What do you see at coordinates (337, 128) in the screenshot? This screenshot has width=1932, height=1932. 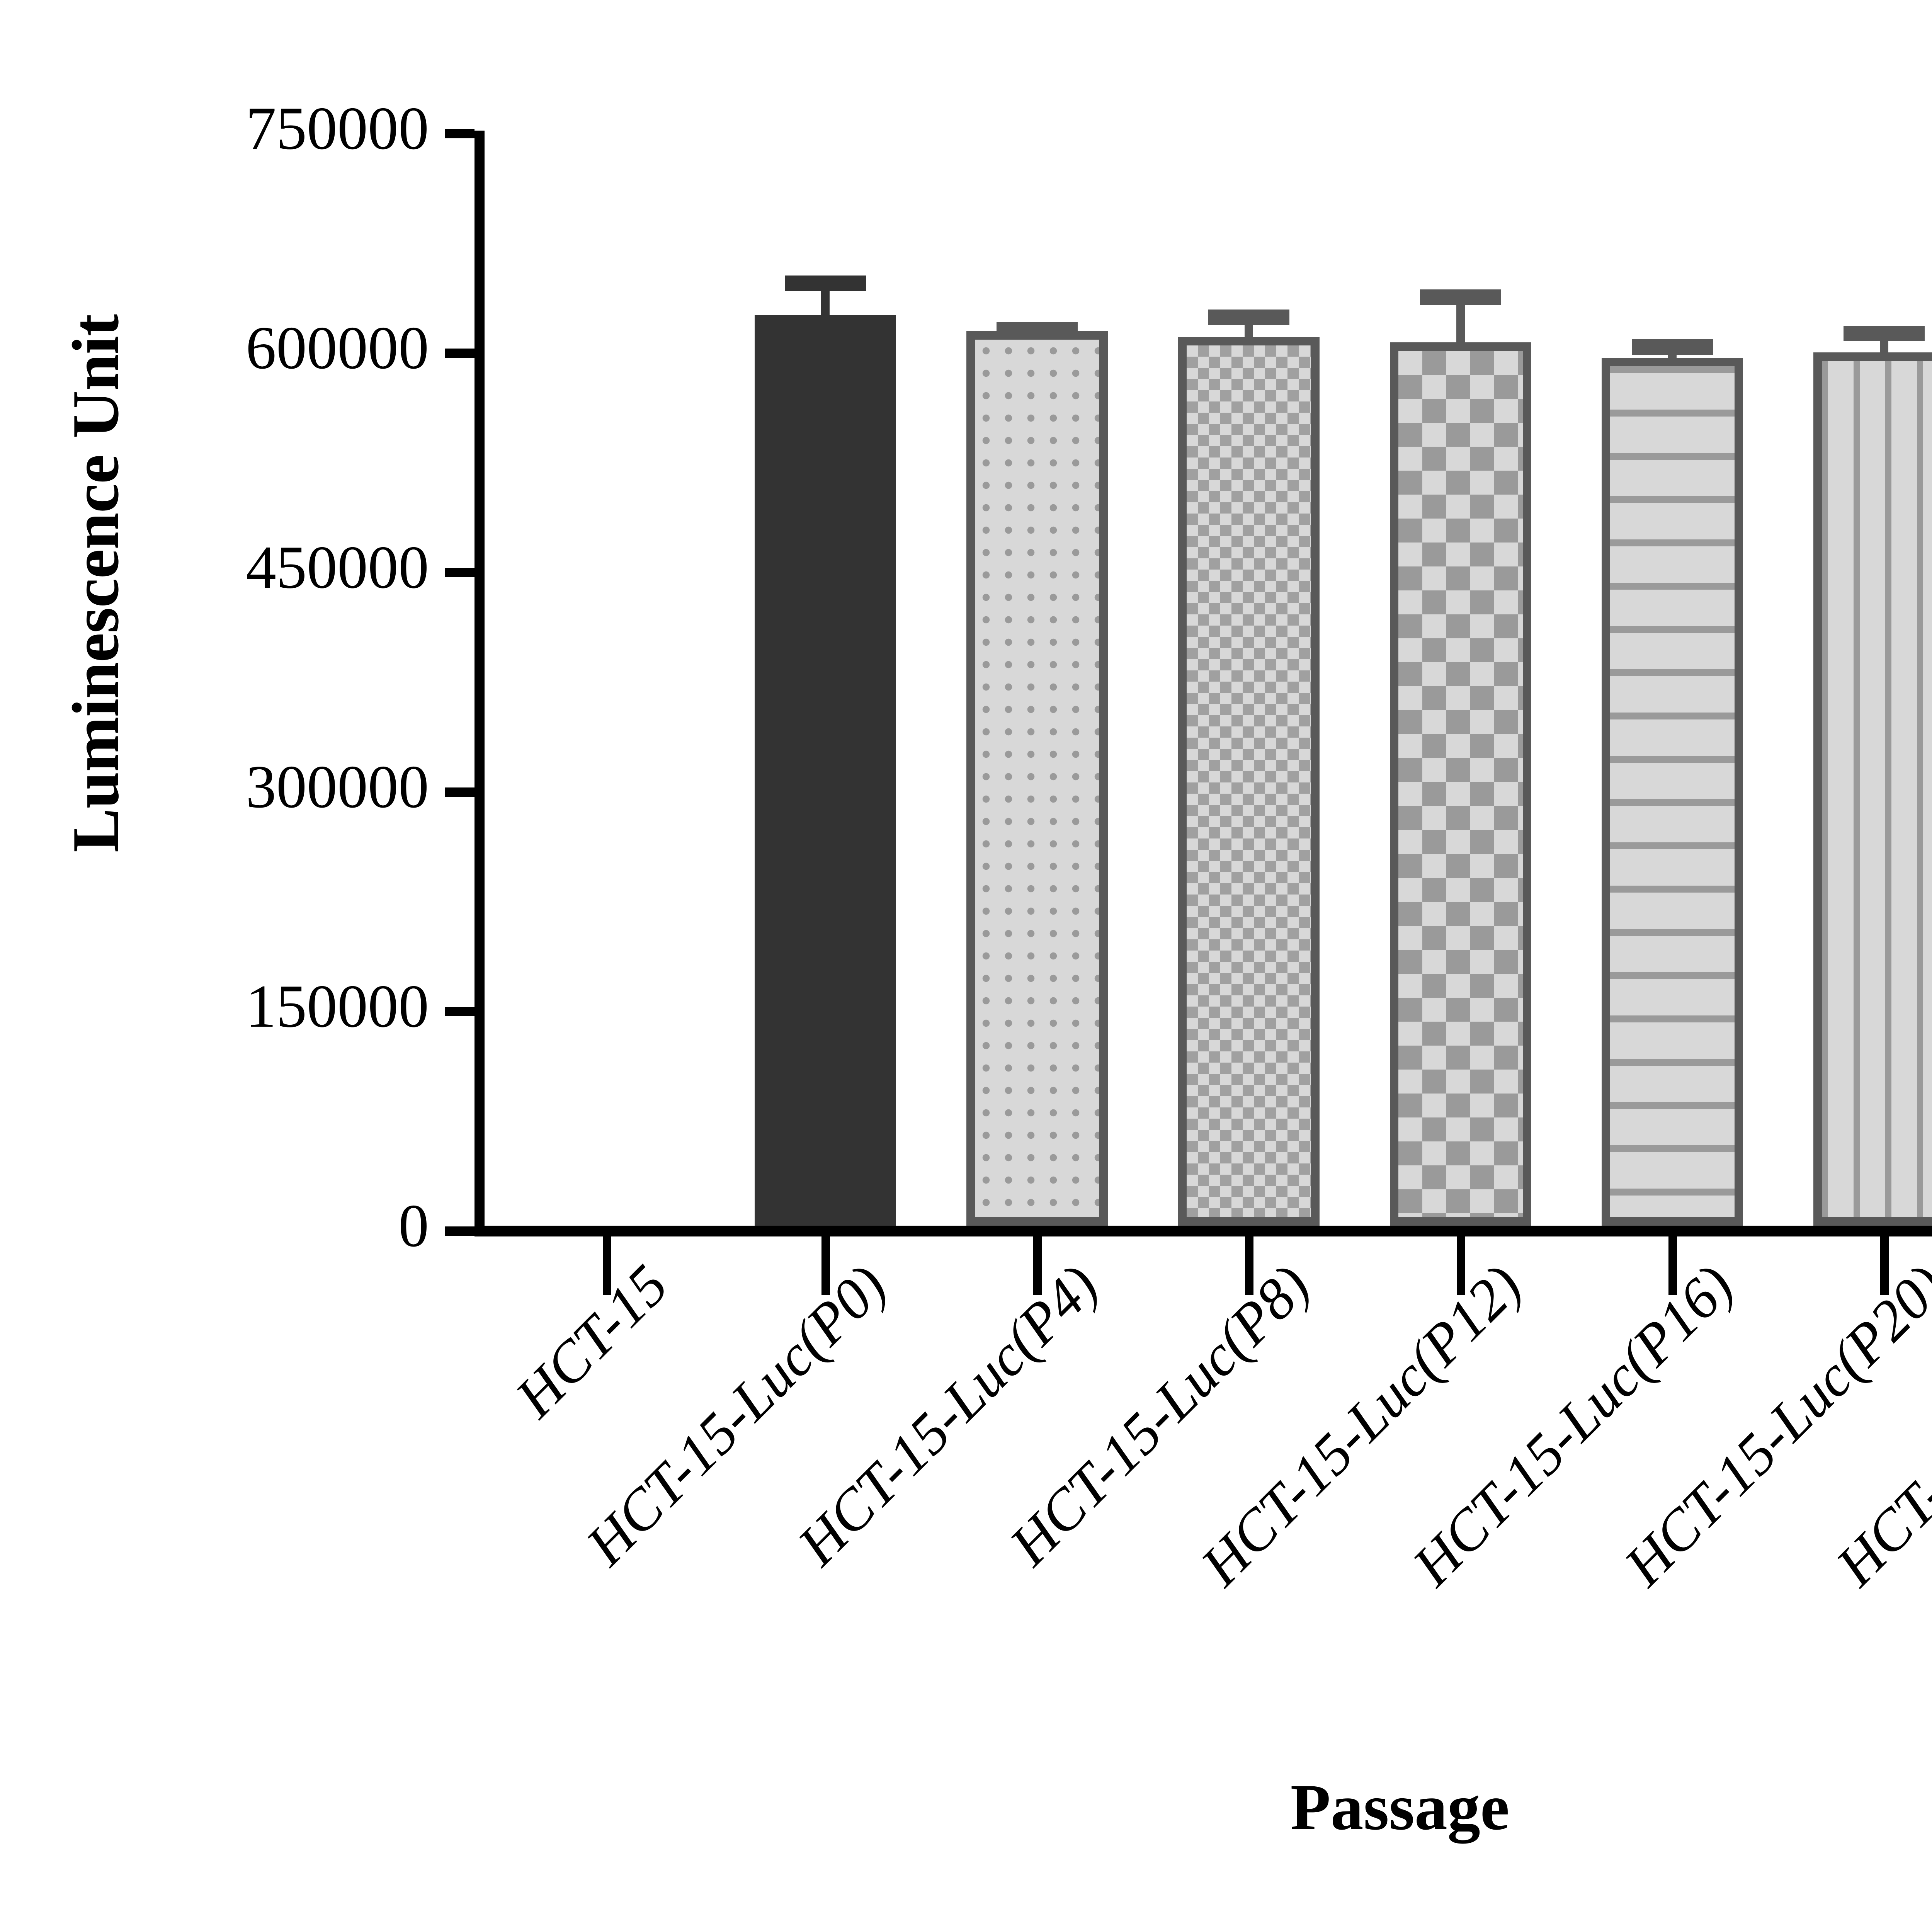 I see `y-tick-label-0: 750000` at bounding box center [337, 128].